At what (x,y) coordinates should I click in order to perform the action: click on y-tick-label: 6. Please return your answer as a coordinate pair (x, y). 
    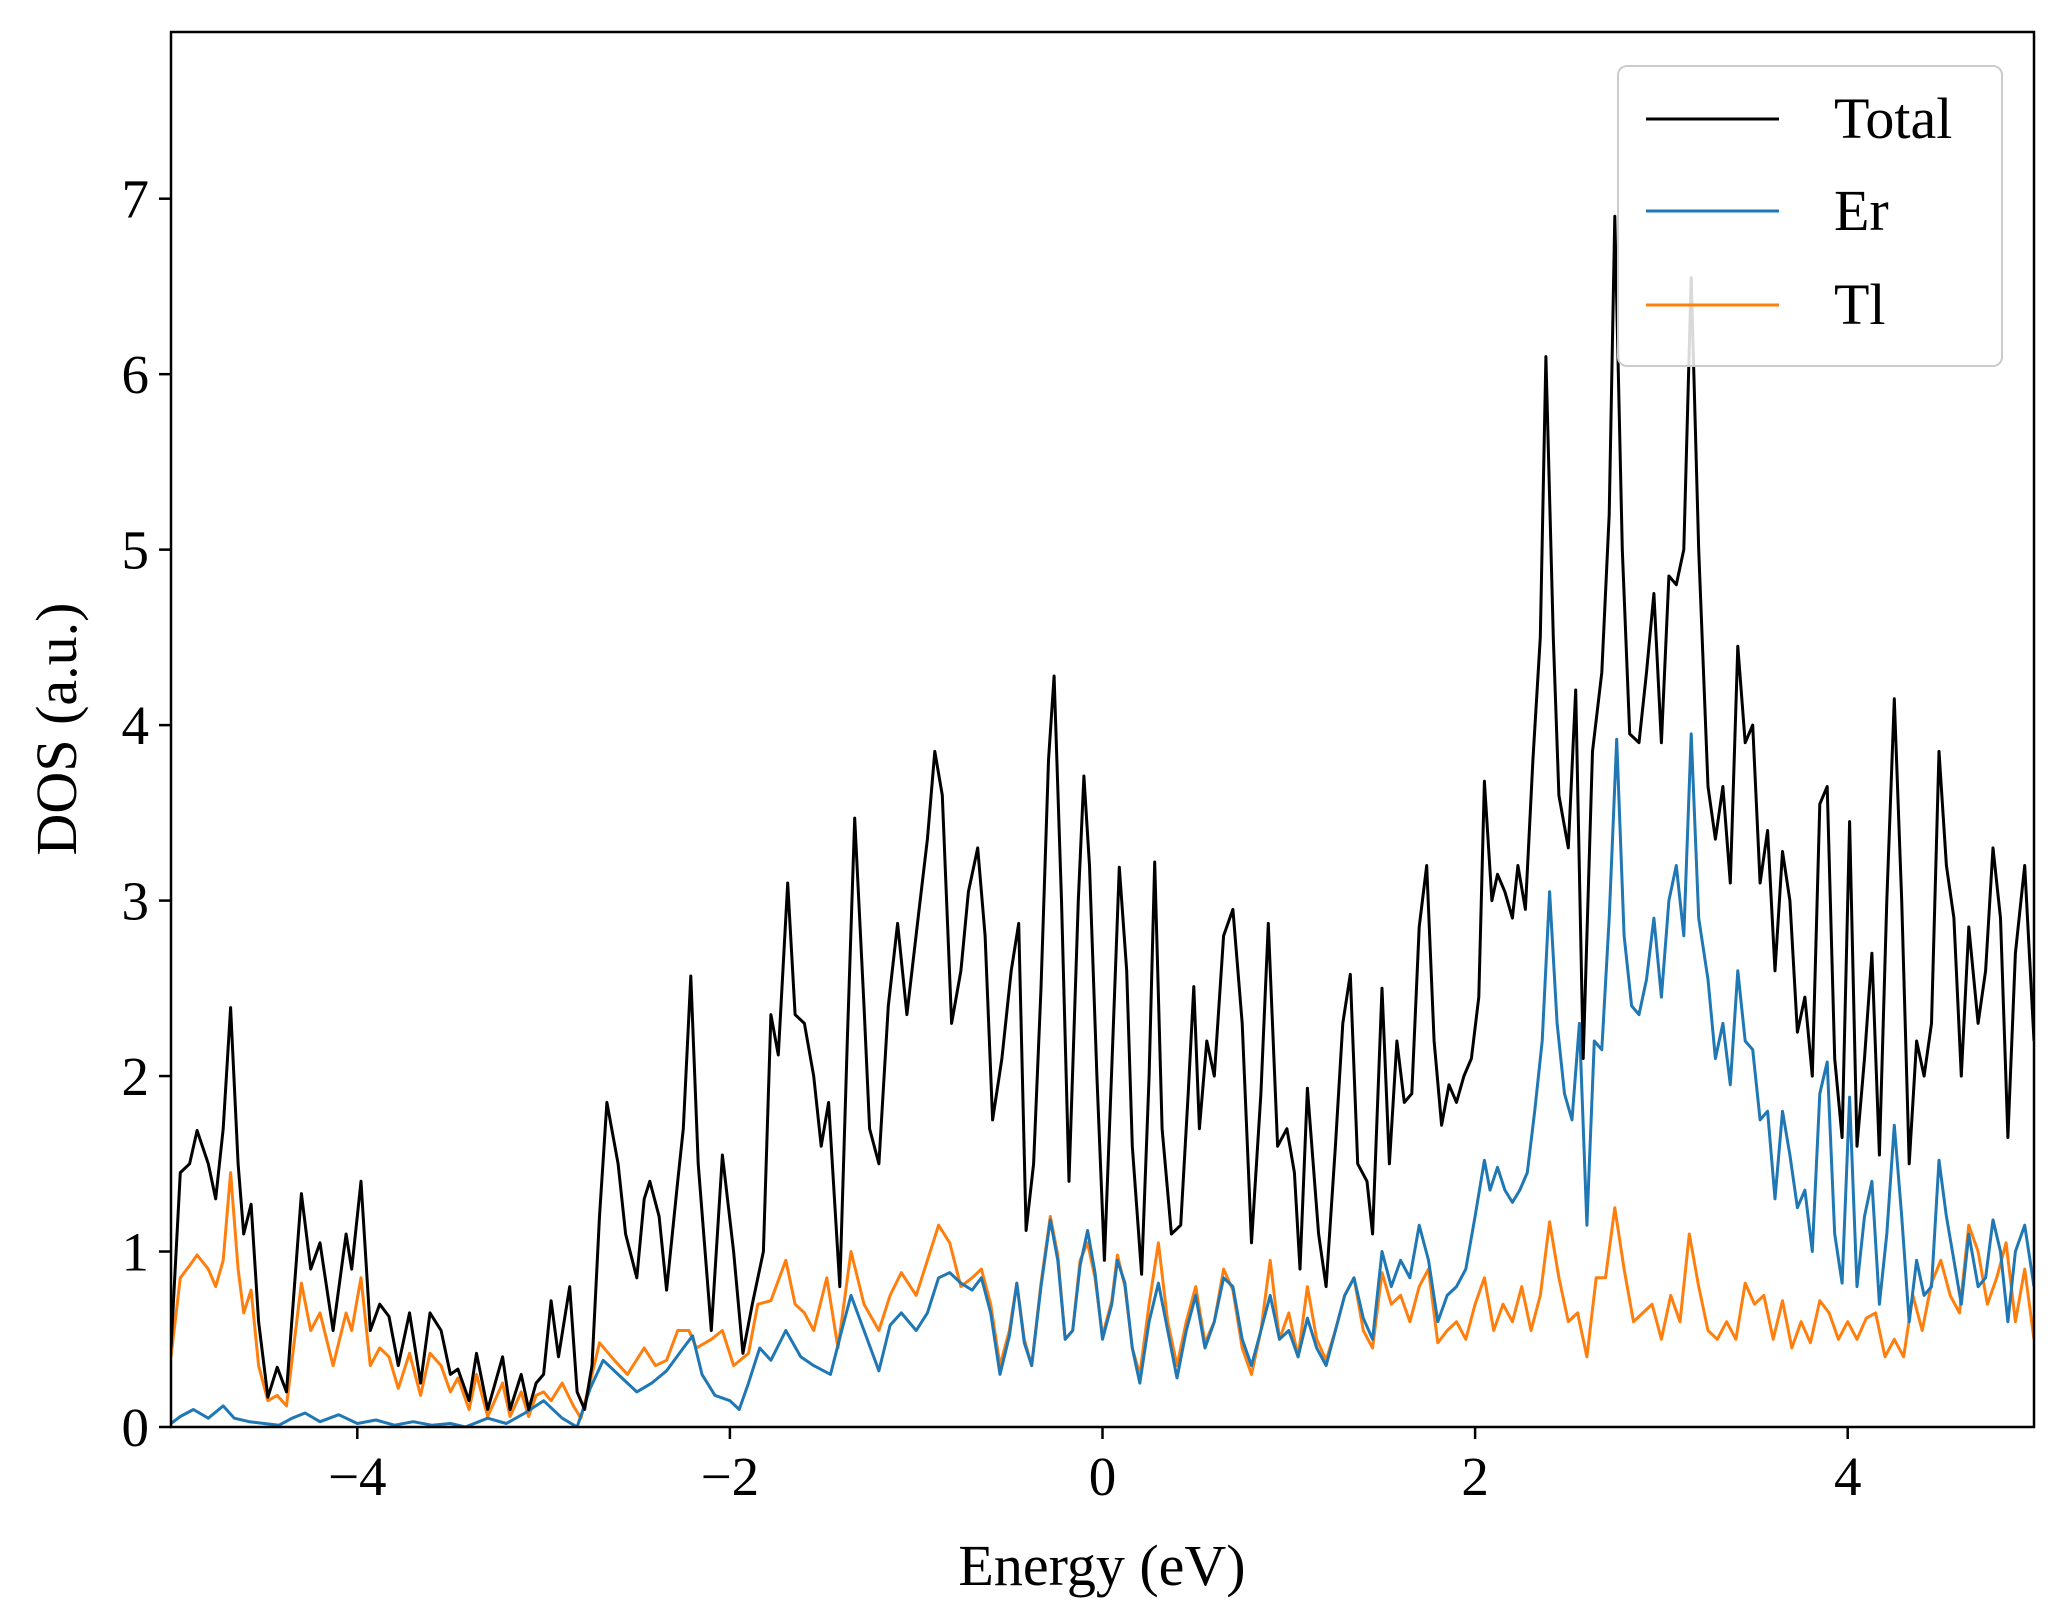
    Looking at the image, I should click on (136, 374).